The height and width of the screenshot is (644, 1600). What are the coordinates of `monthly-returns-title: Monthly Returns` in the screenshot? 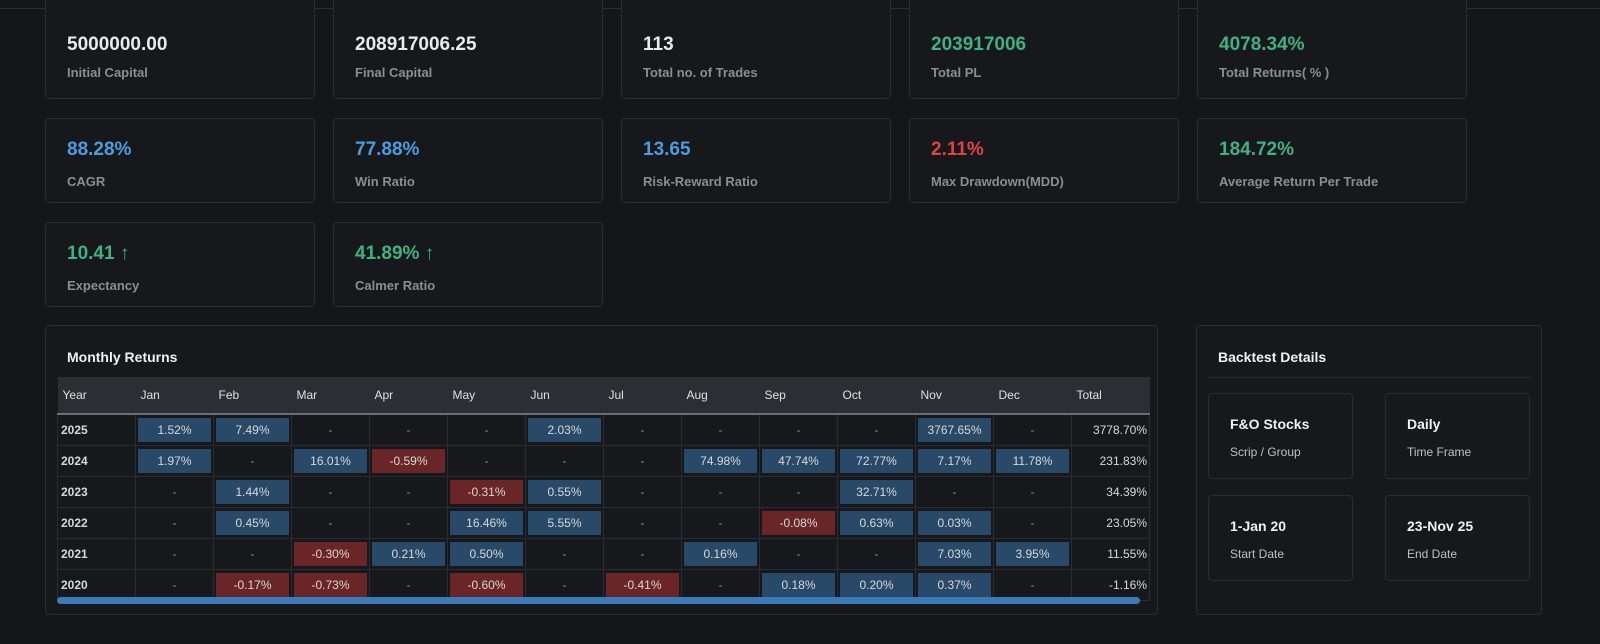 It's located at (122, 357).